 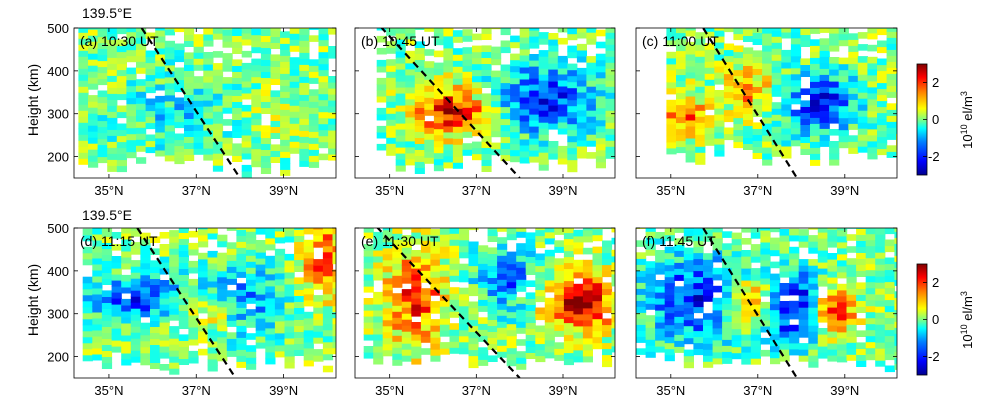 What do you see at coordinates (934, 356) in the screenshot?
I see `colorbar-bottom-tick-m2: -2` at bounding box center [934, 356].